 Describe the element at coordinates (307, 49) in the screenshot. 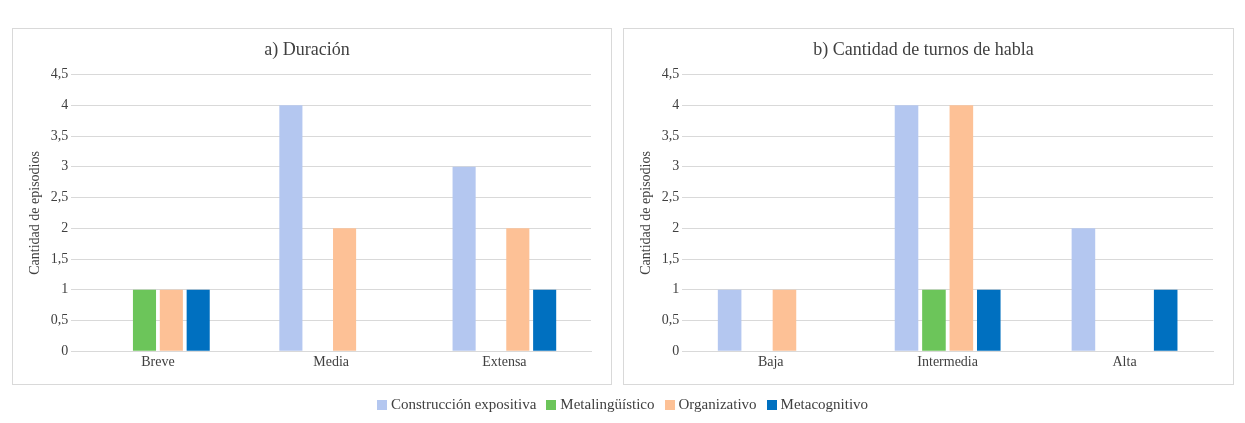

I see `chart-title: a) Duración` at that location.